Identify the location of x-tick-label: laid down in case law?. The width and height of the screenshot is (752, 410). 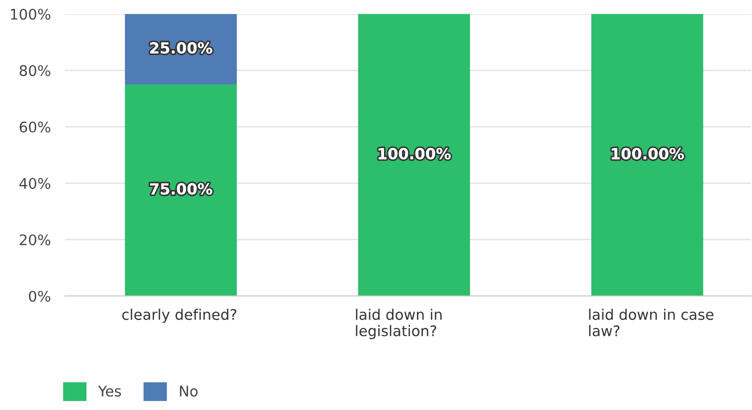
(651, 322).